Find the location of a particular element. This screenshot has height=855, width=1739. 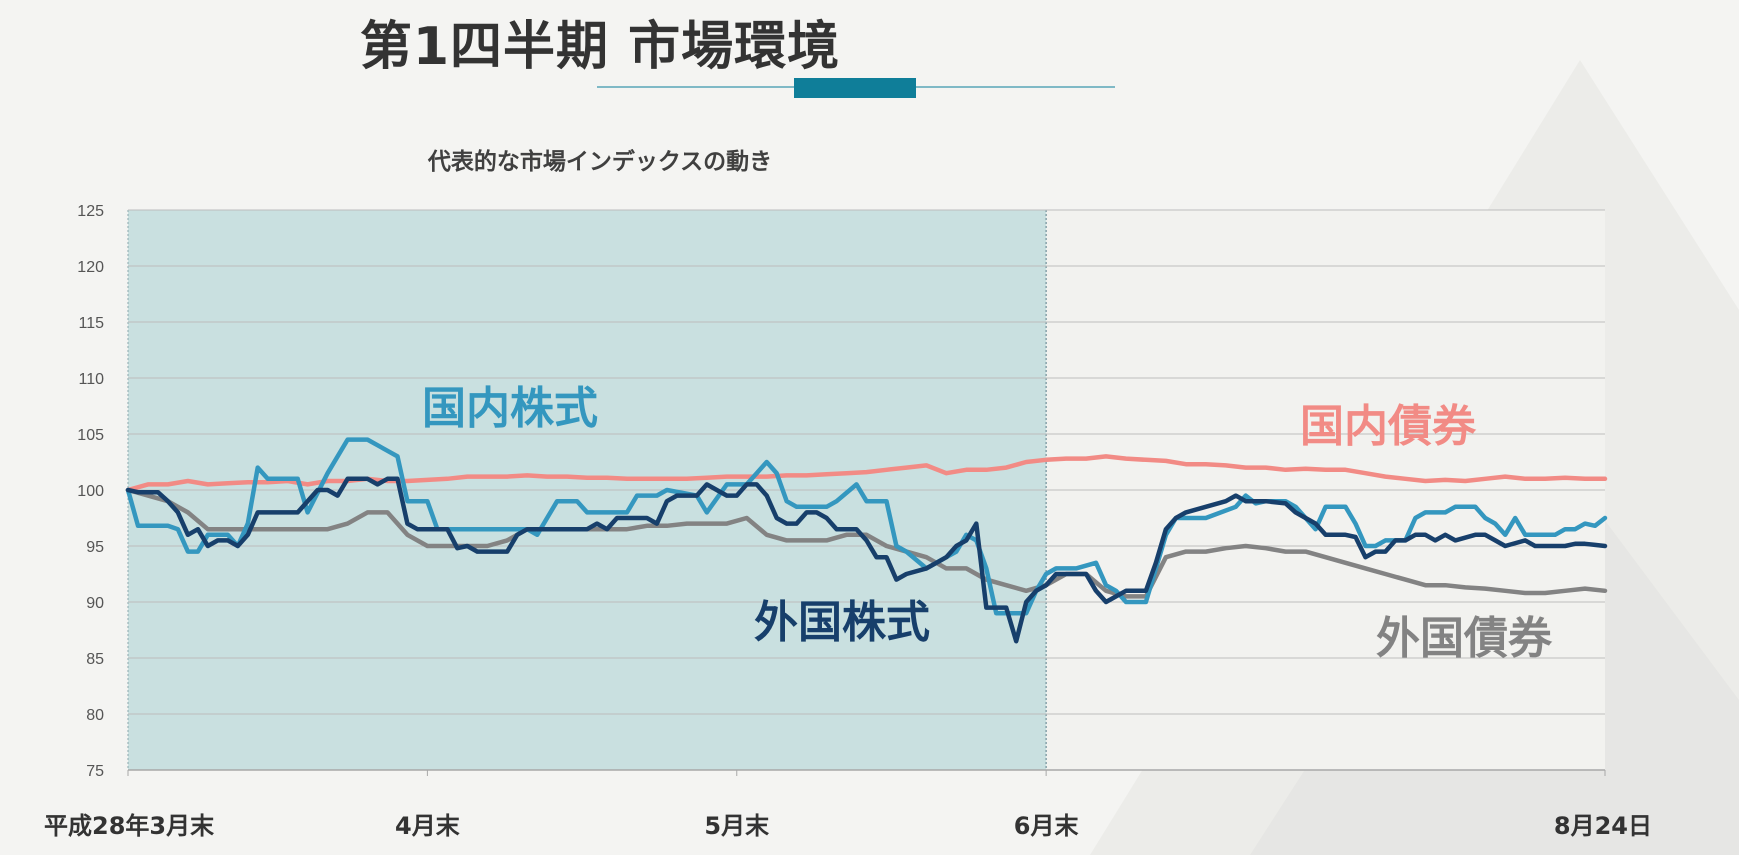

y-tick-label: 105 is located at coordinates (90, 435).